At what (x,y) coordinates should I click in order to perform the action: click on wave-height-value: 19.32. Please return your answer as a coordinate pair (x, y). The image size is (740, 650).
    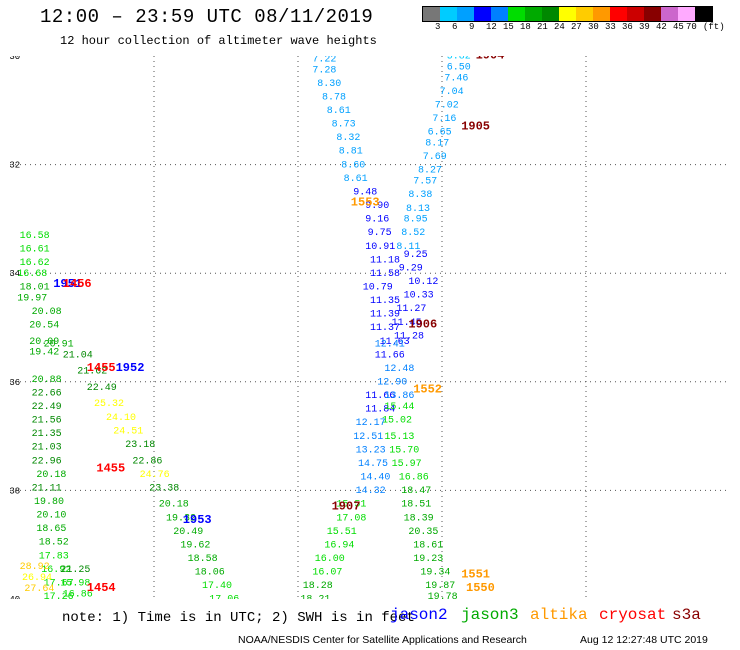
    Looking at the image, I should click on (181, 518).